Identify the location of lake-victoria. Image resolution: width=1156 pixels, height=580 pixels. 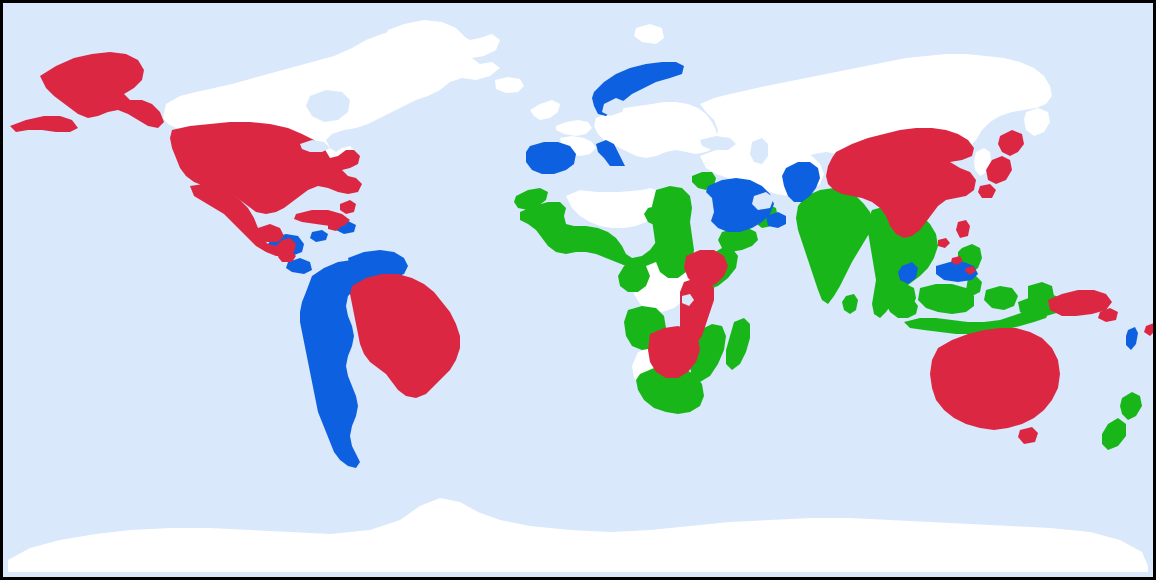
(688, 300).